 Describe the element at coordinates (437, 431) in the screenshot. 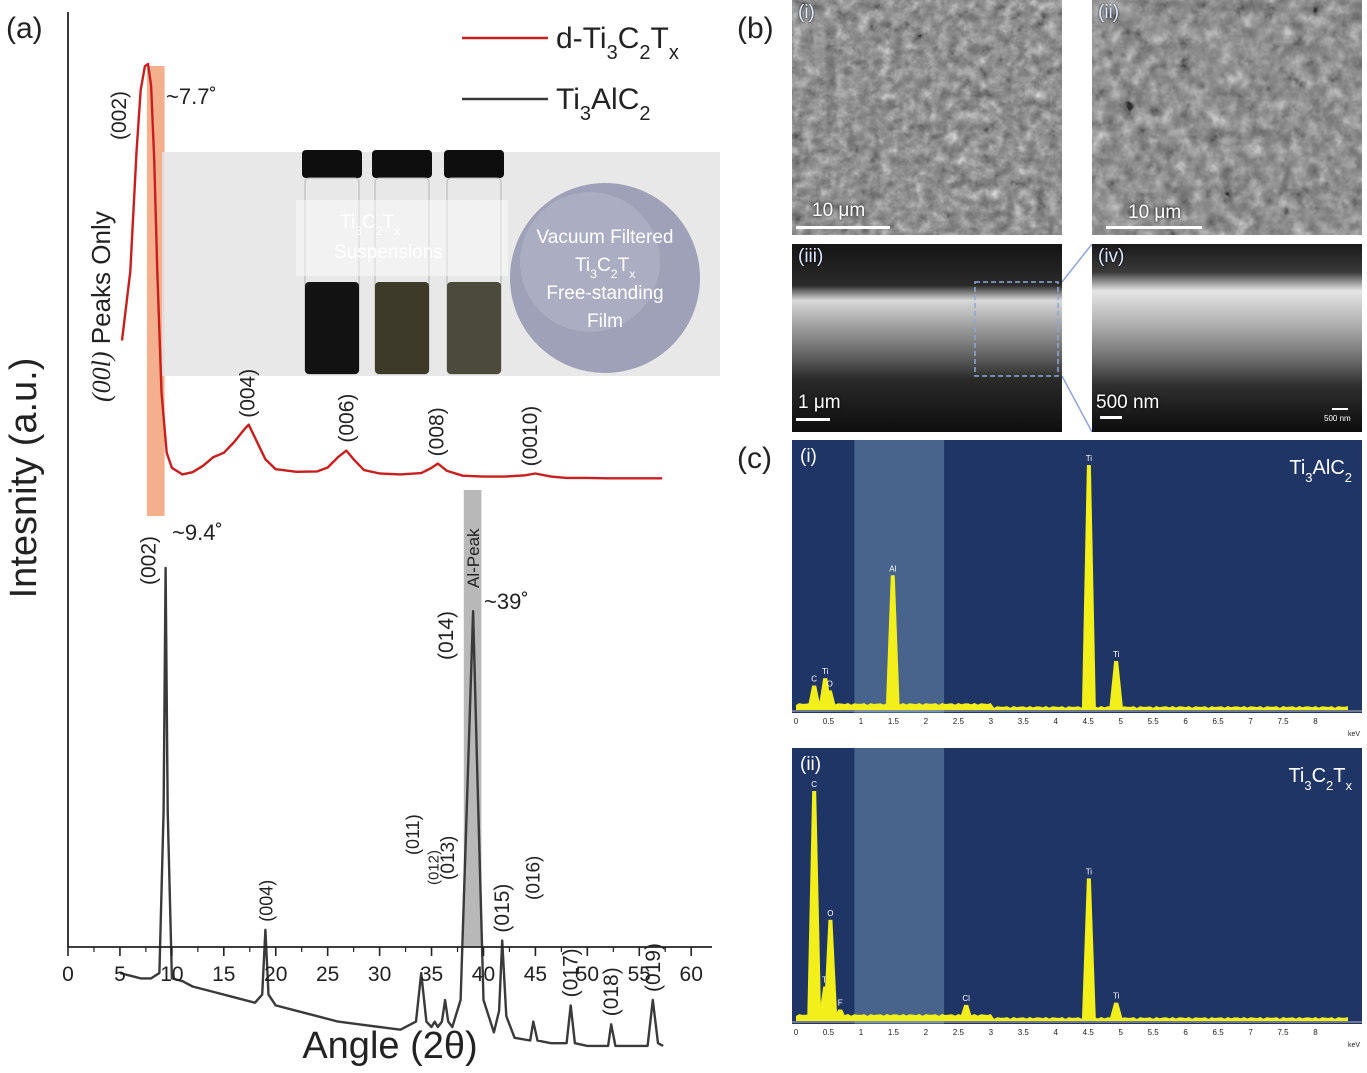

I see `peak-label-red-4: (008)` at that location.